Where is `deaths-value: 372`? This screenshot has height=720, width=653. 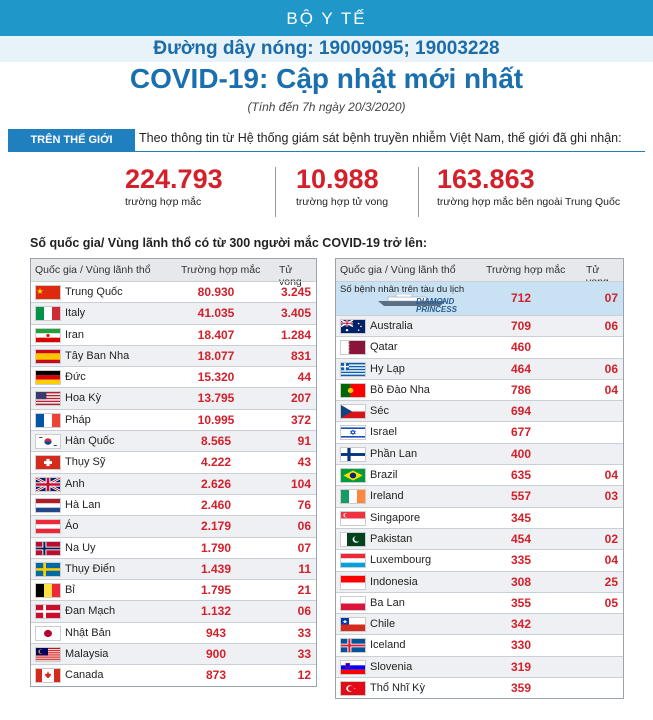 deaths-value: 372 is located at coordinates (300, 419).